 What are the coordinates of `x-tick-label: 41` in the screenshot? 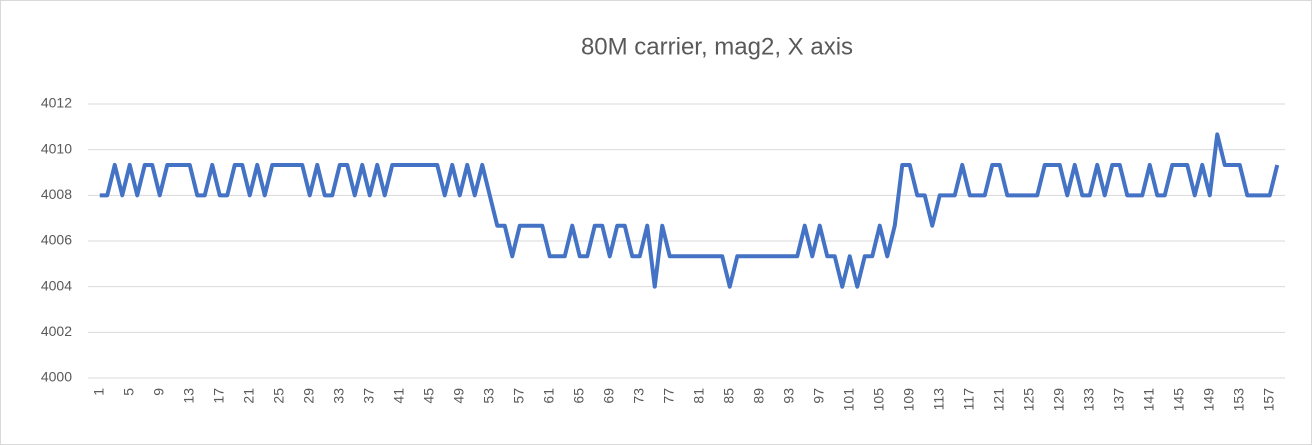 It's located at (398, 396).